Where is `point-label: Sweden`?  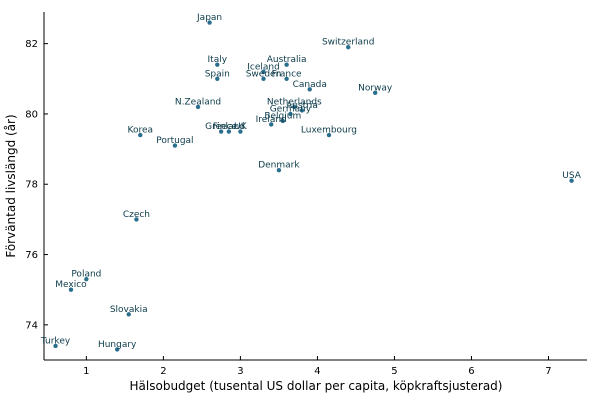 point-label: Sweden is located at coordinates (264, 74).